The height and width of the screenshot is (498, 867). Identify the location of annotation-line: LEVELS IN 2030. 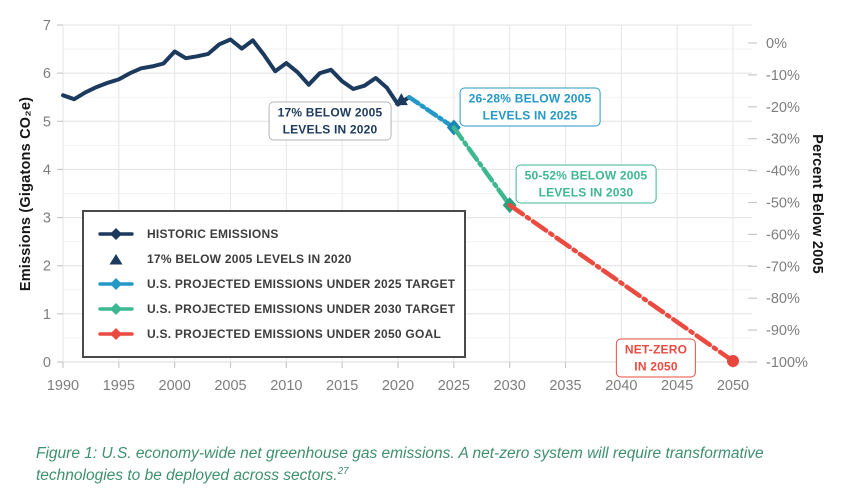
(586, 192).